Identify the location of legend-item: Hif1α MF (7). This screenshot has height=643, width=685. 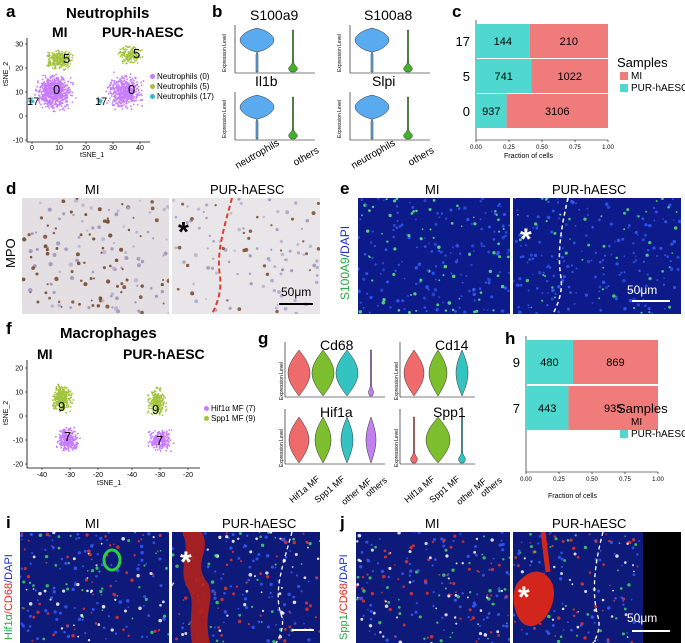
(233, 408).